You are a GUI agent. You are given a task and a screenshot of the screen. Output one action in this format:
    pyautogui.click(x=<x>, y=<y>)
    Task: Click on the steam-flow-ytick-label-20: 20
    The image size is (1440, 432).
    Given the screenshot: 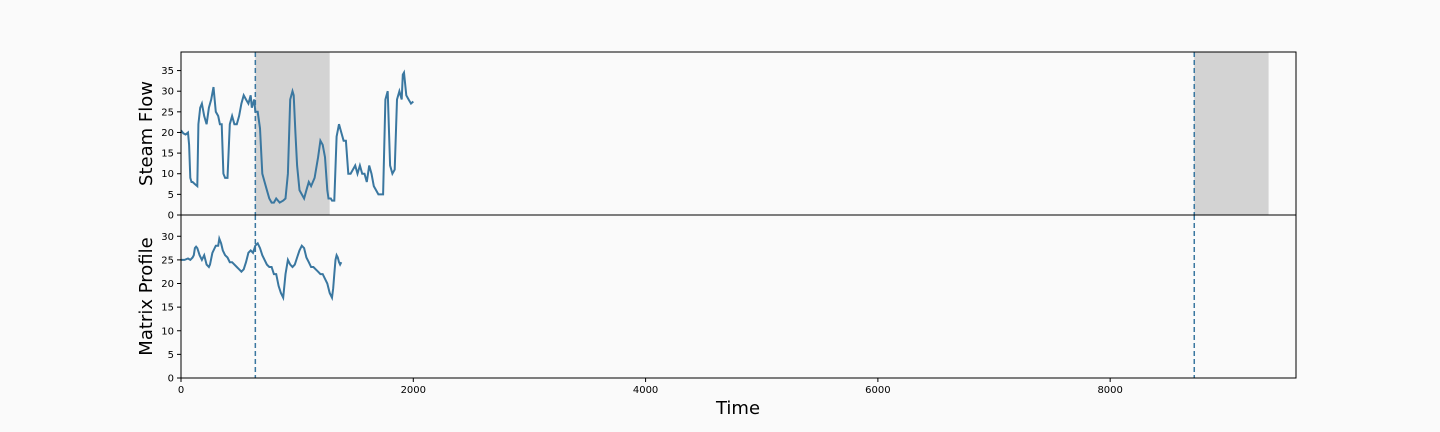 What is the action you would take?
    pyautogui.click(x=167, y=133)
    